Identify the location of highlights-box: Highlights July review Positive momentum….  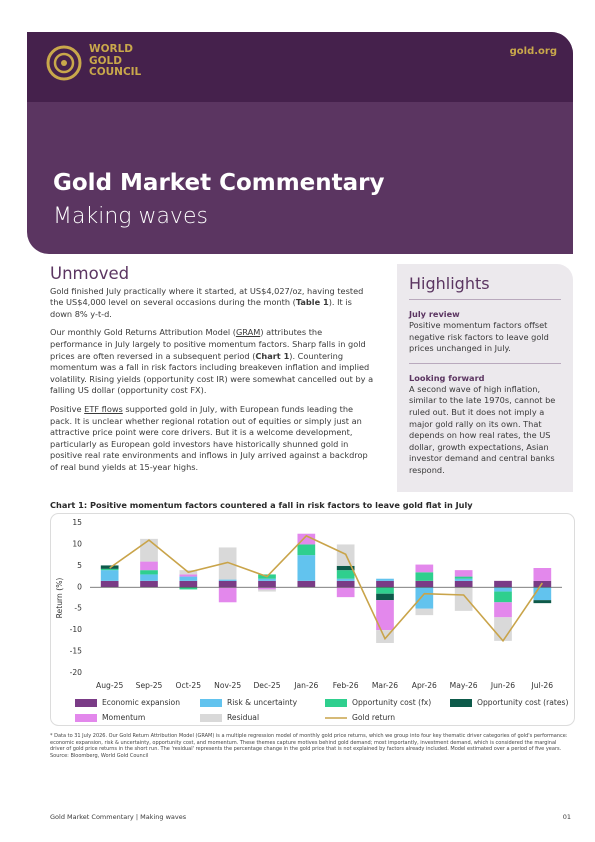
(485, 378).